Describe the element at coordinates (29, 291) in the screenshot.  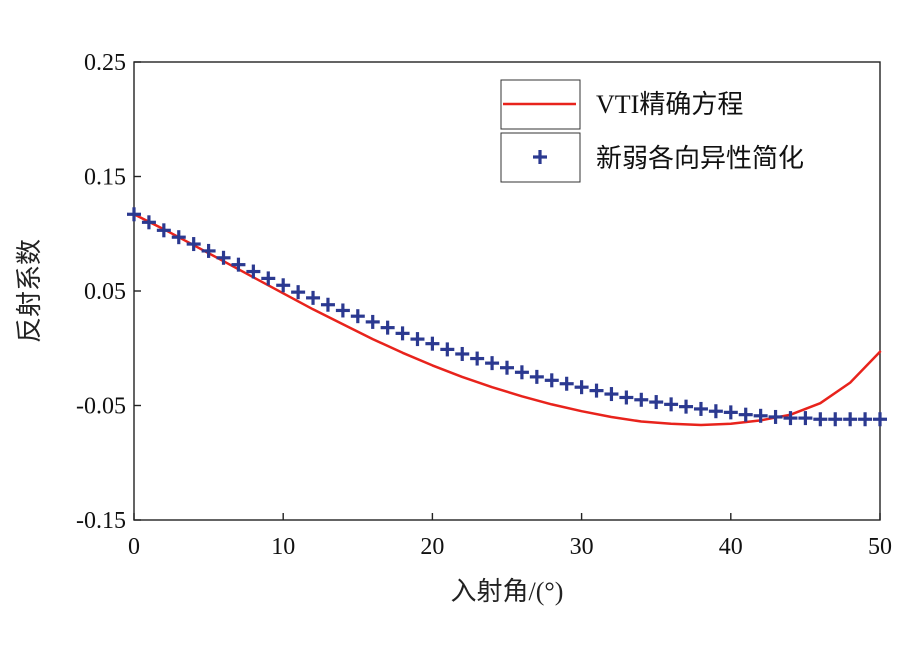
I see `y-axis-title: 反射系数` at that location.